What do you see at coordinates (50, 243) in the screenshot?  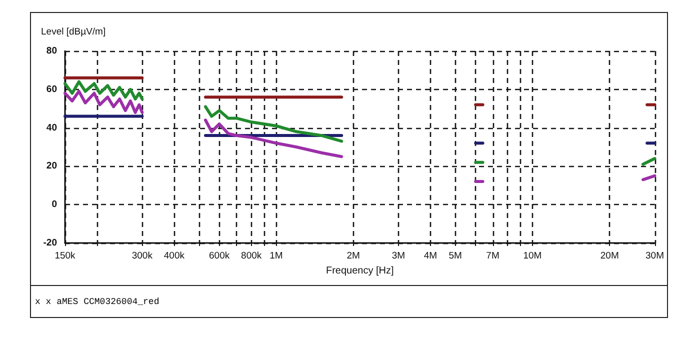 I see `y-tick-label: -20` at bounding box center [50, 243].